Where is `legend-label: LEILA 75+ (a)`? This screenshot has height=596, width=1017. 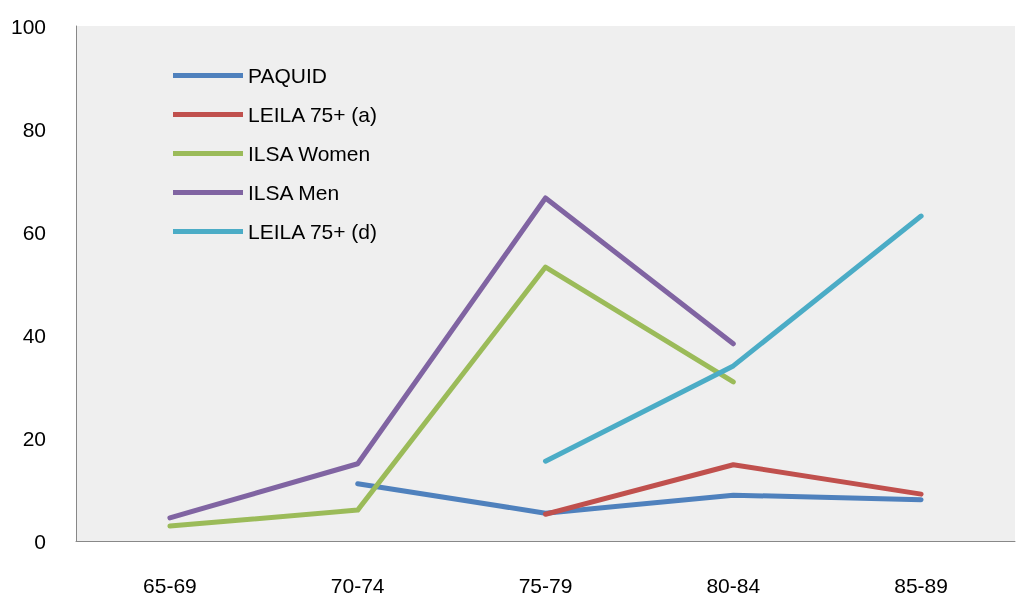 legend-label: LEILA 75+ (a) is located at coordinates (313, 114).